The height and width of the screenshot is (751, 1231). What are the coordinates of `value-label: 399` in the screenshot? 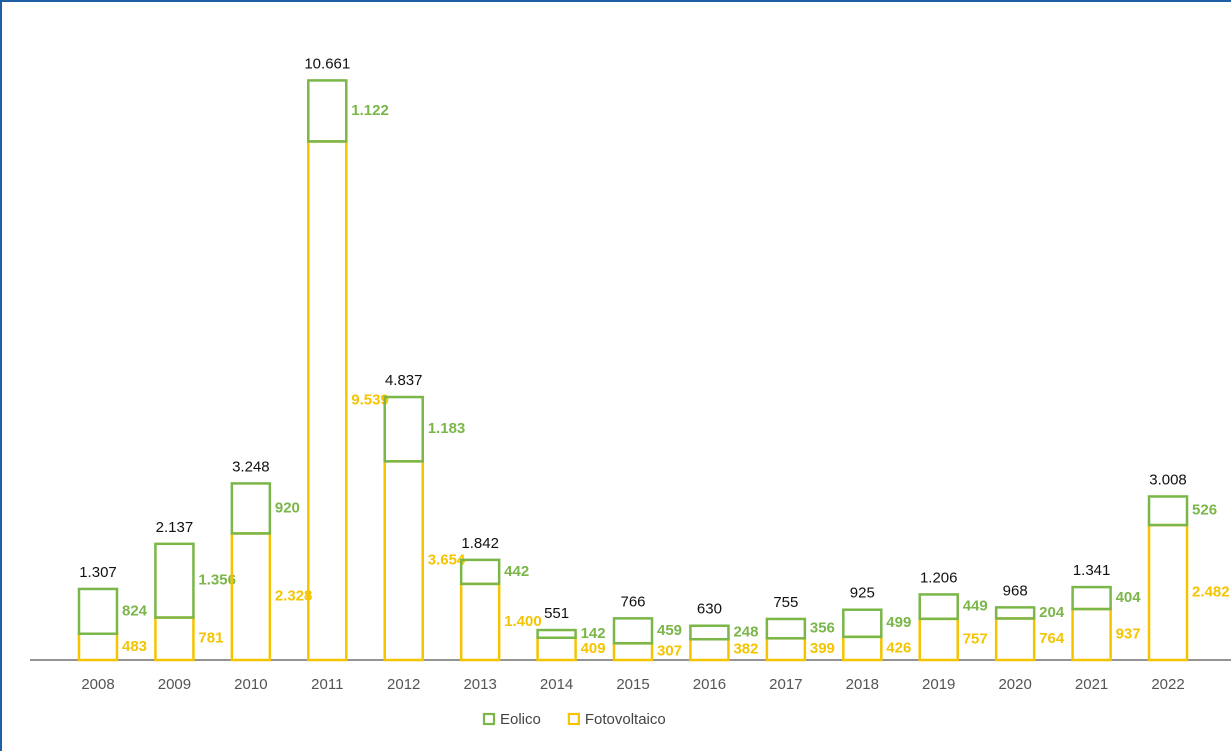 It's located at (822, 648).